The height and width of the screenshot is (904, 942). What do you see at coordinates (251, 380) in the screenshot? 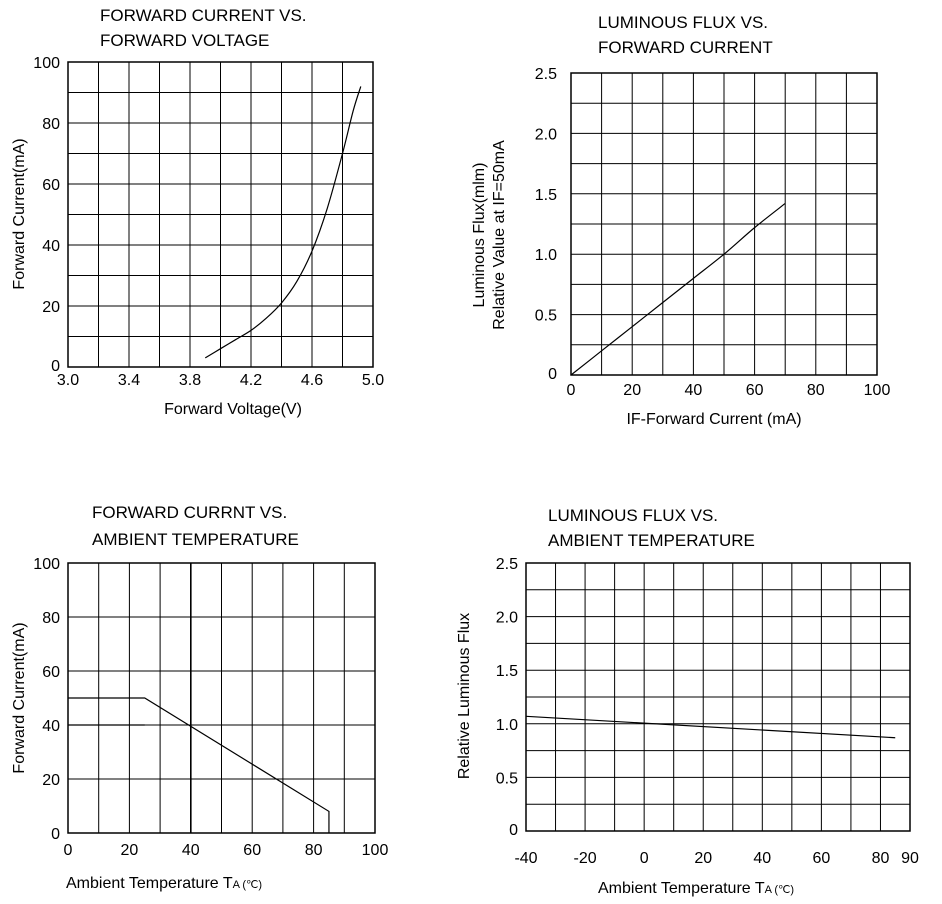
I see `x-tick-label: 4.2` at bounding box center [251, 380].